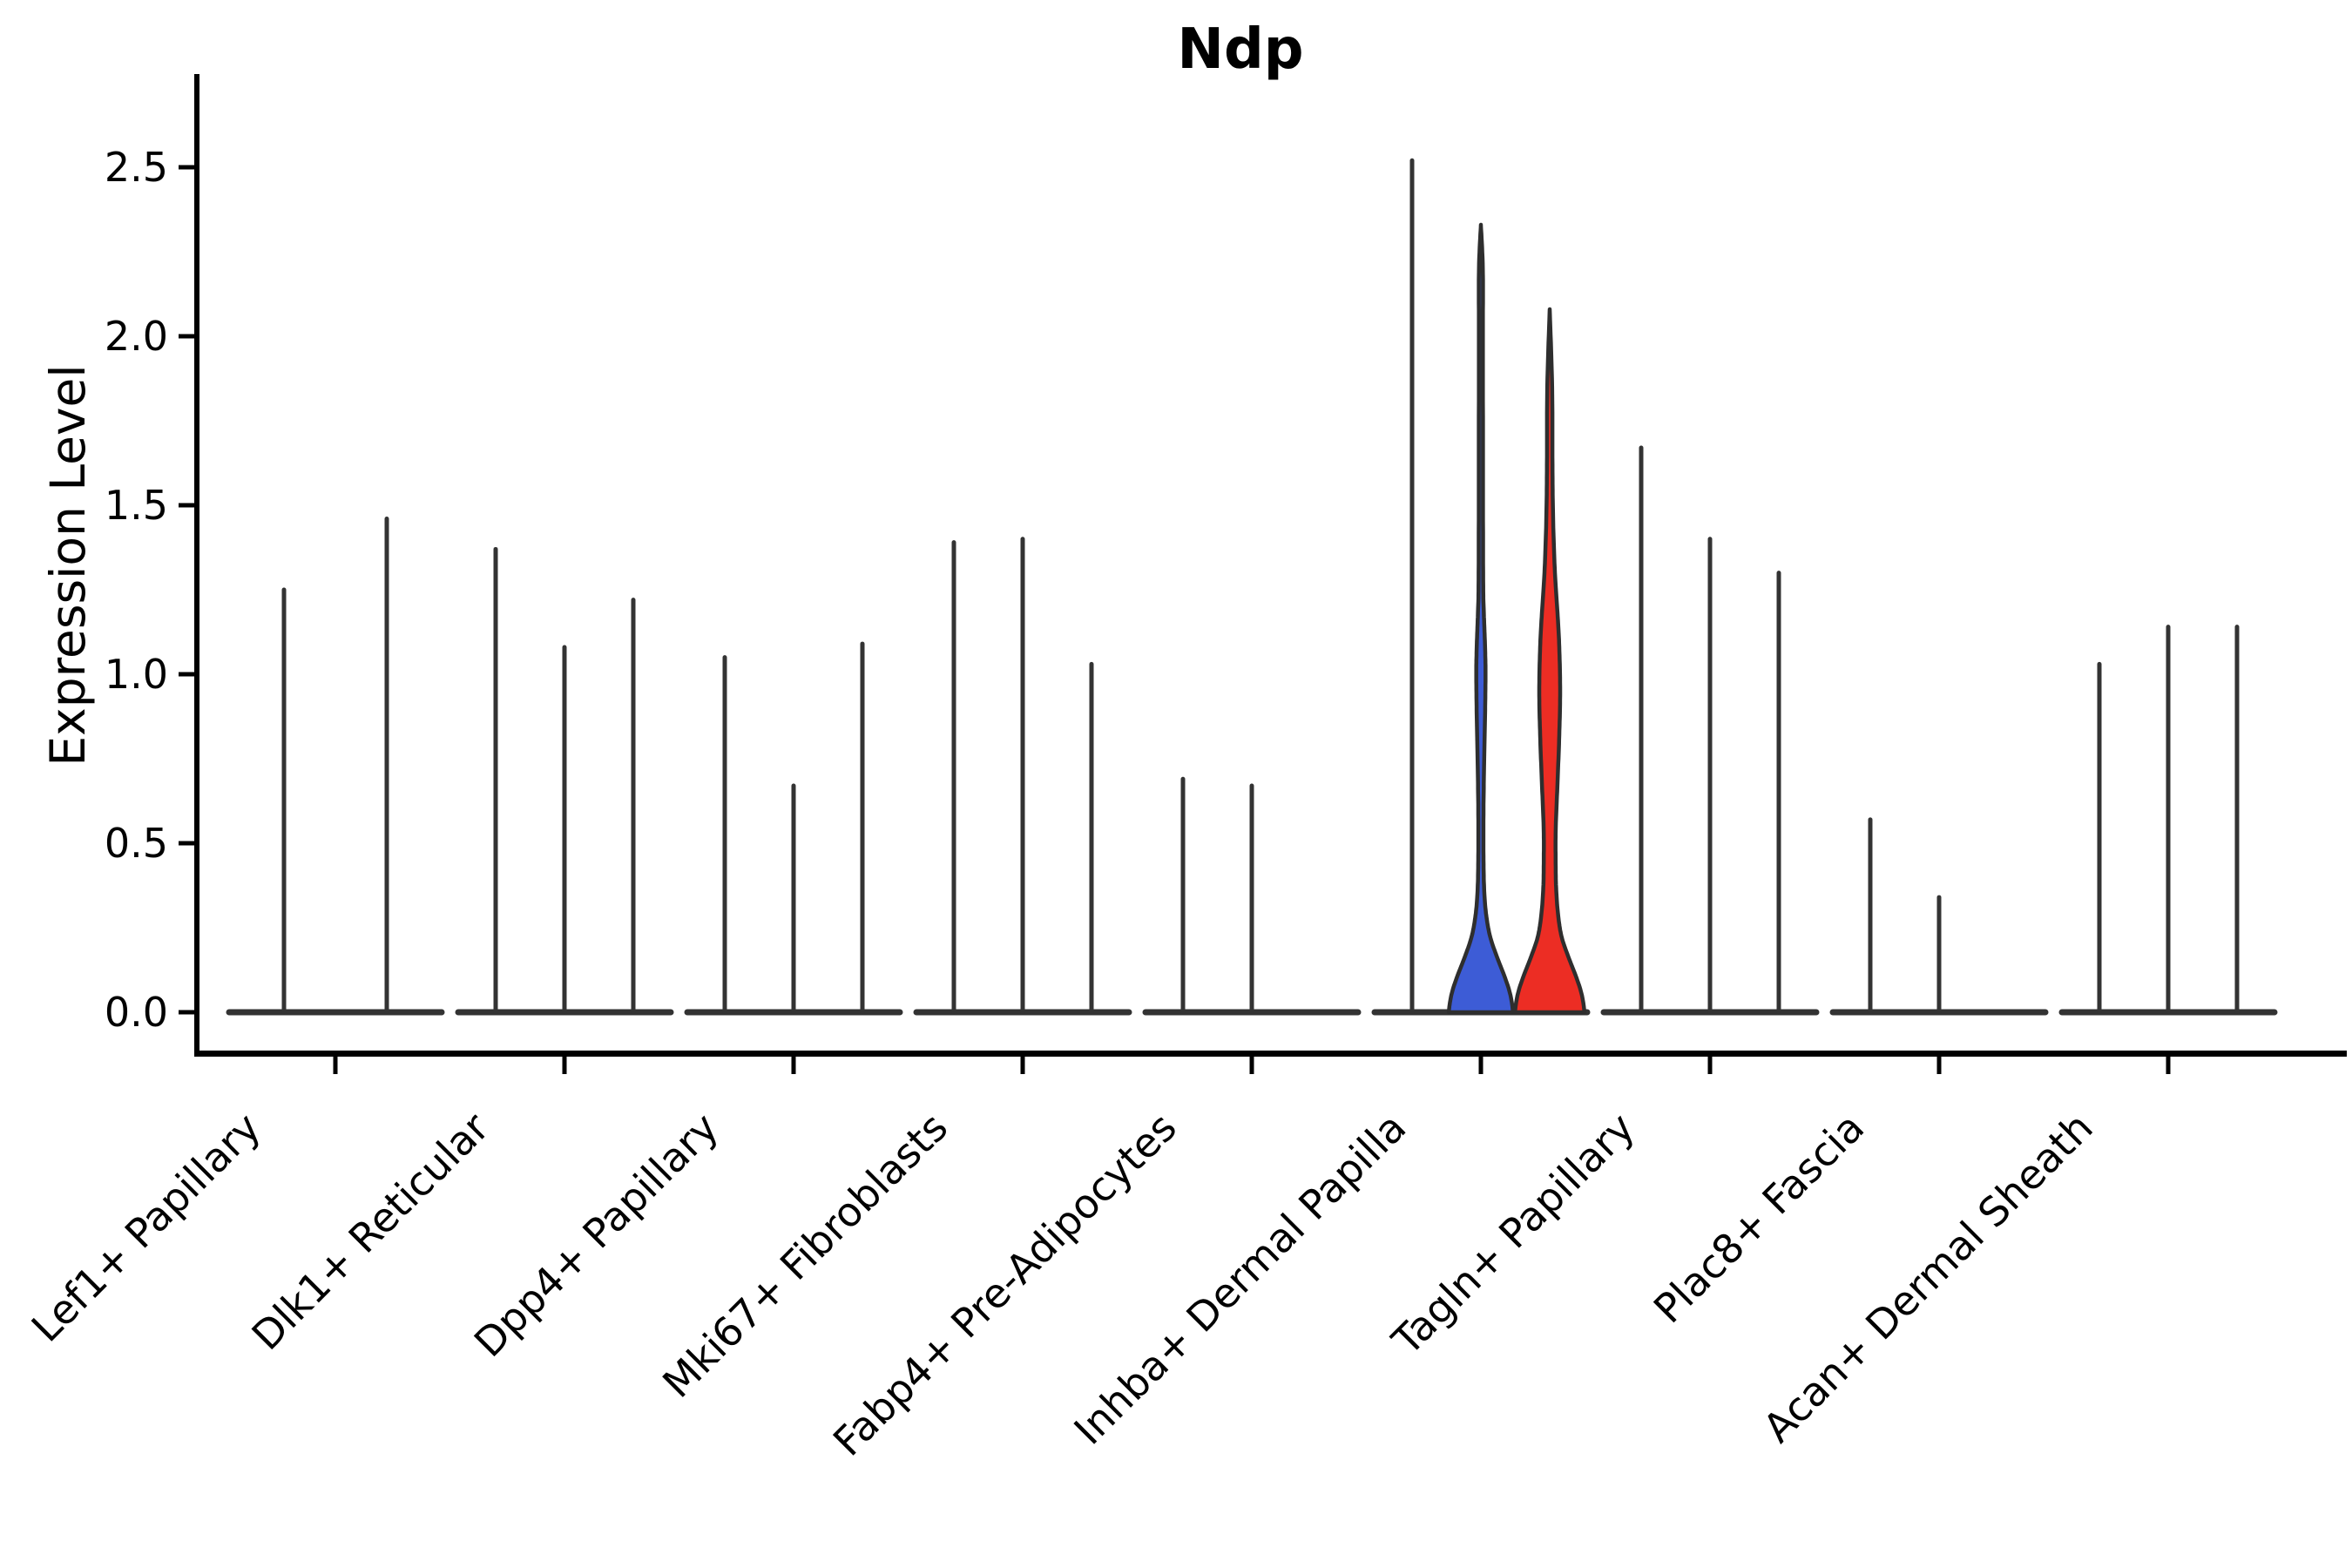 The image size is (2352, 1568). What do you see at coordinates (68, 565) in the screenshot?
I see `y-axis-label: Expression Level` at bounding box center [68, 565].